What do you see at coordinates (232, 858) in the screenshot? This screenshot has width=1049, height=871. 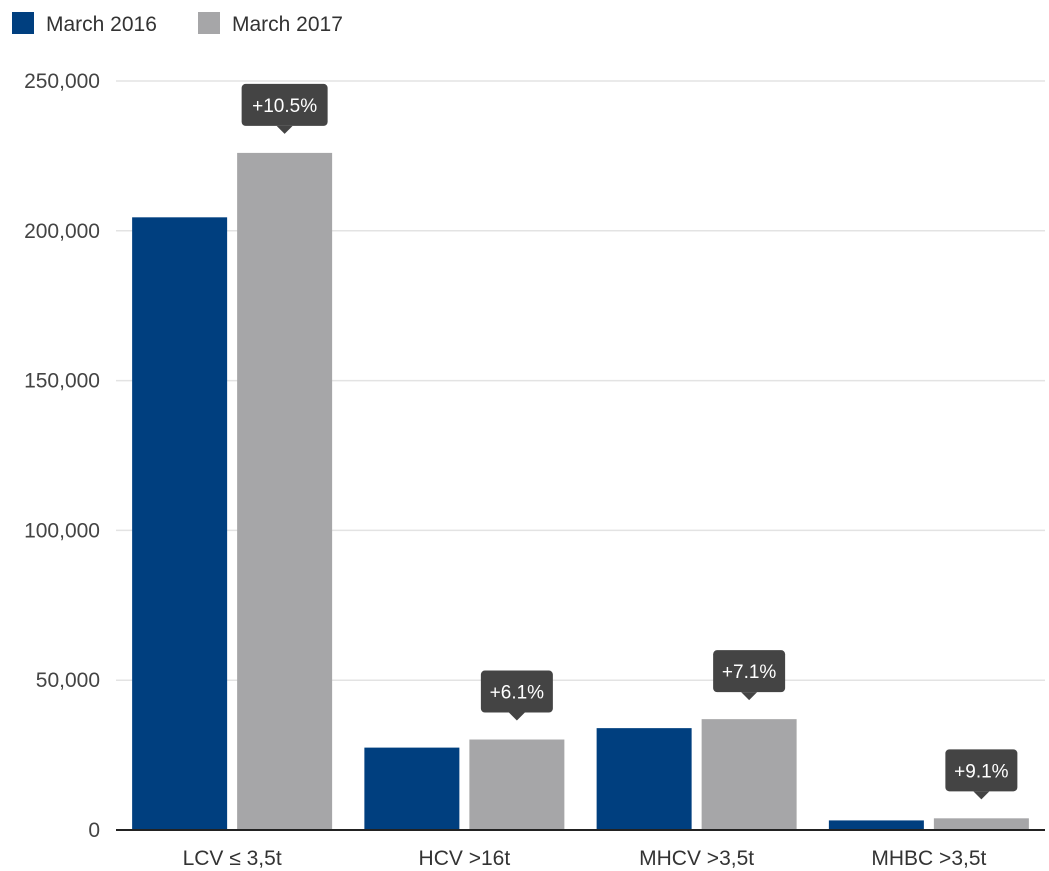 I see `x-category-label: LCV ≤ 3,5t` at bounding box center [232, 858].